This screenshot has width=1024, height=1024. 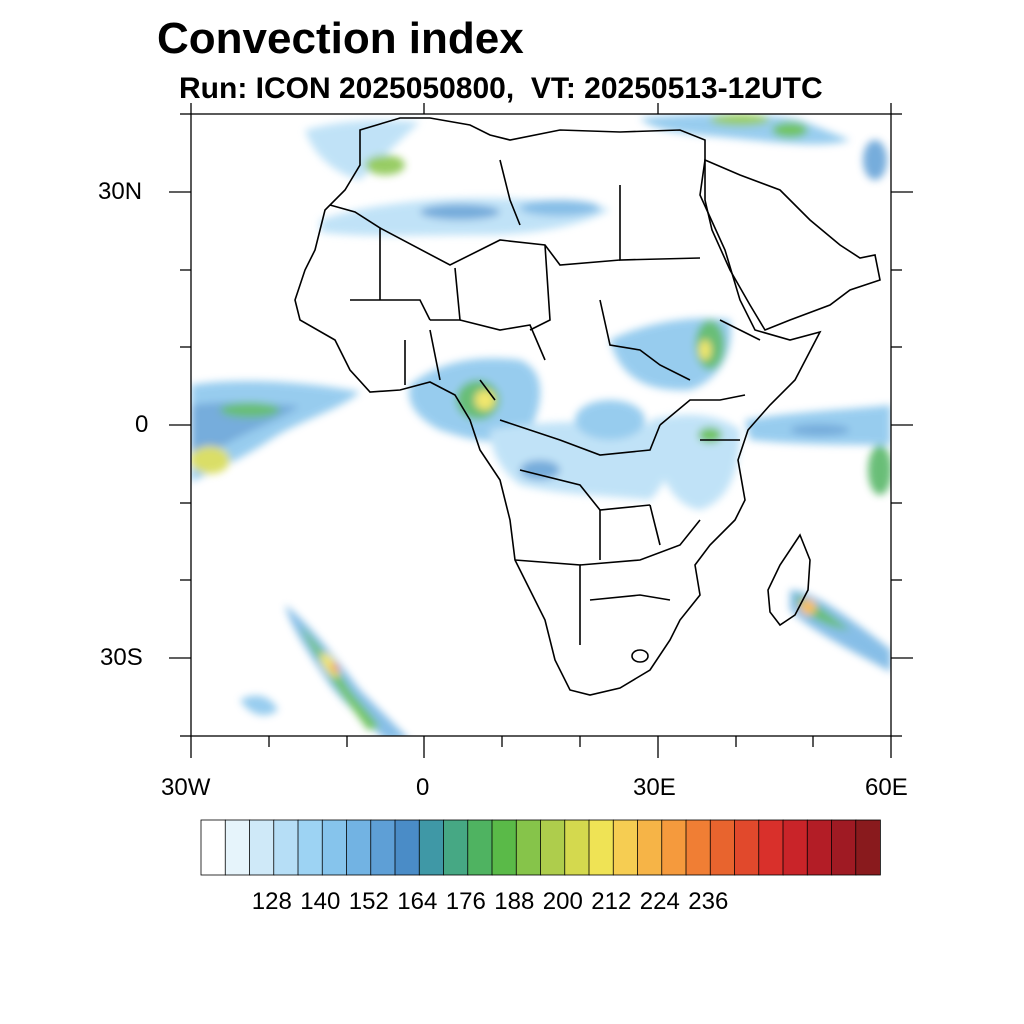 What do you see at coordinates (320, 901) in the screenshot?
I see `colorbar-tick-label: 140` at bounding box center [320, 901].